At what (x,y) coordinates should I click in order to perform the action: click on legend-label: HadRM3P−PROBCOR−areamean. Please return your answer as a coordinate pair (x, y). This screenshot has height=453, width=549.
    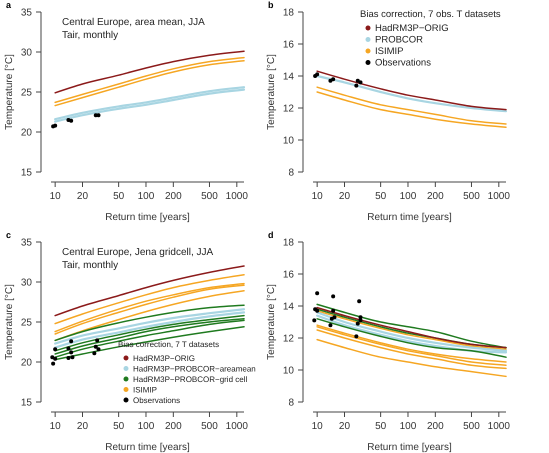
    Looking at the image, I should click on (194, 369).